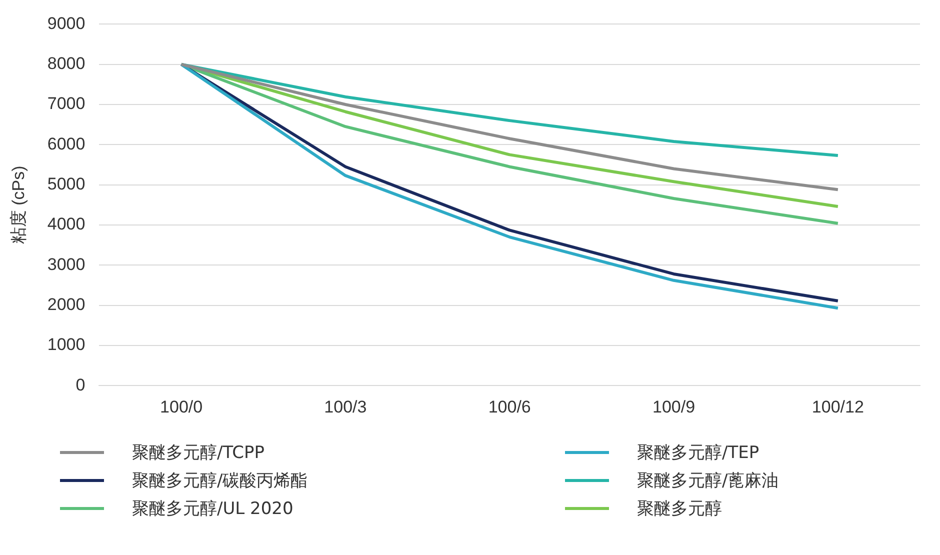  Describe the element at coordinates (66, 224) in the screenshot. I see `y-tick-label: 4000` at that location.